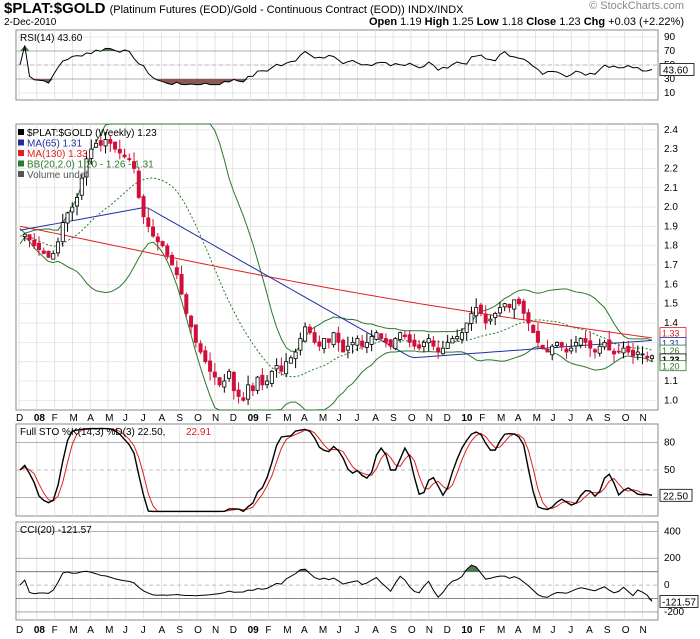  Describe the element at coordinates (672, 531) in the screenshot. I see `cci-tick-label: 400` at that location.